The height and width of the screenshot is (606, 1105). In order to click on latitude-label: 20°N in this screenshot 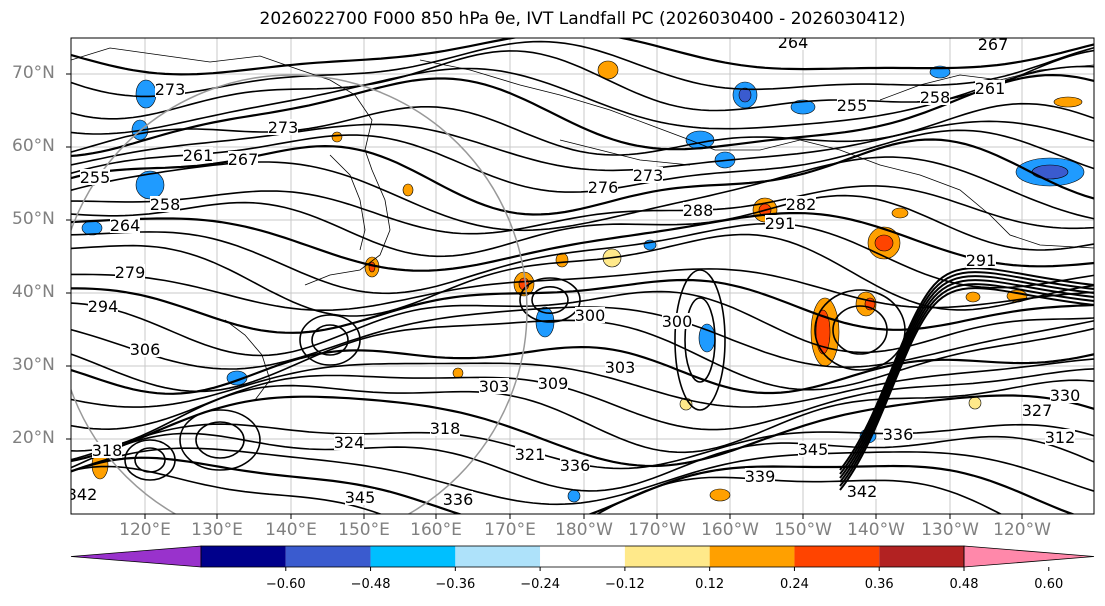, I will do `click(33, 438)`.